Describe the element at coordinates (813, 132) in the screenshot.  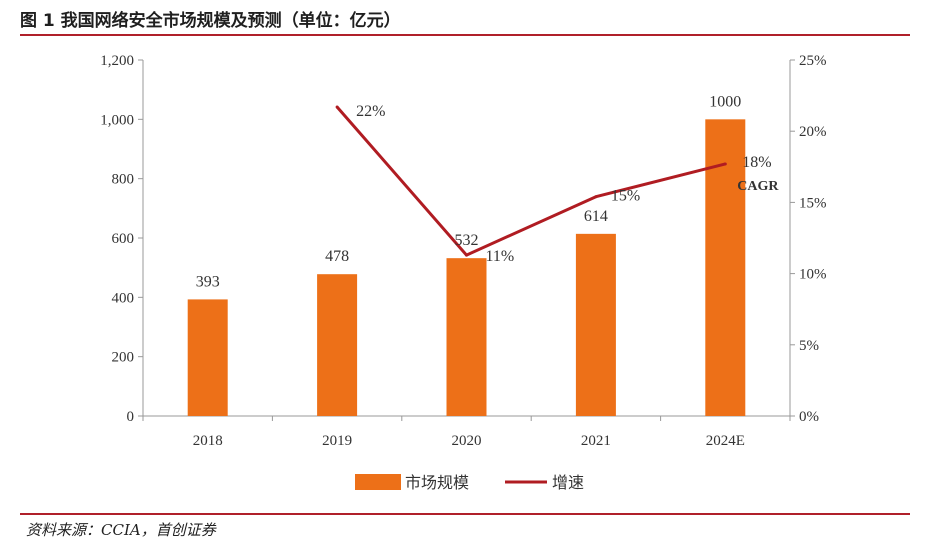
I see `y-right-tick-label: 20%` at that location.